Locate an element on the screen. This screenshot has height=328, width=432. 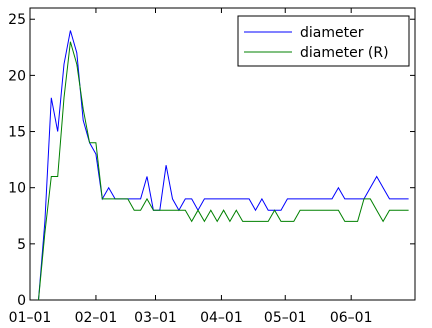
x-tick-label: 02–01 is located at coordinates (96, 318).